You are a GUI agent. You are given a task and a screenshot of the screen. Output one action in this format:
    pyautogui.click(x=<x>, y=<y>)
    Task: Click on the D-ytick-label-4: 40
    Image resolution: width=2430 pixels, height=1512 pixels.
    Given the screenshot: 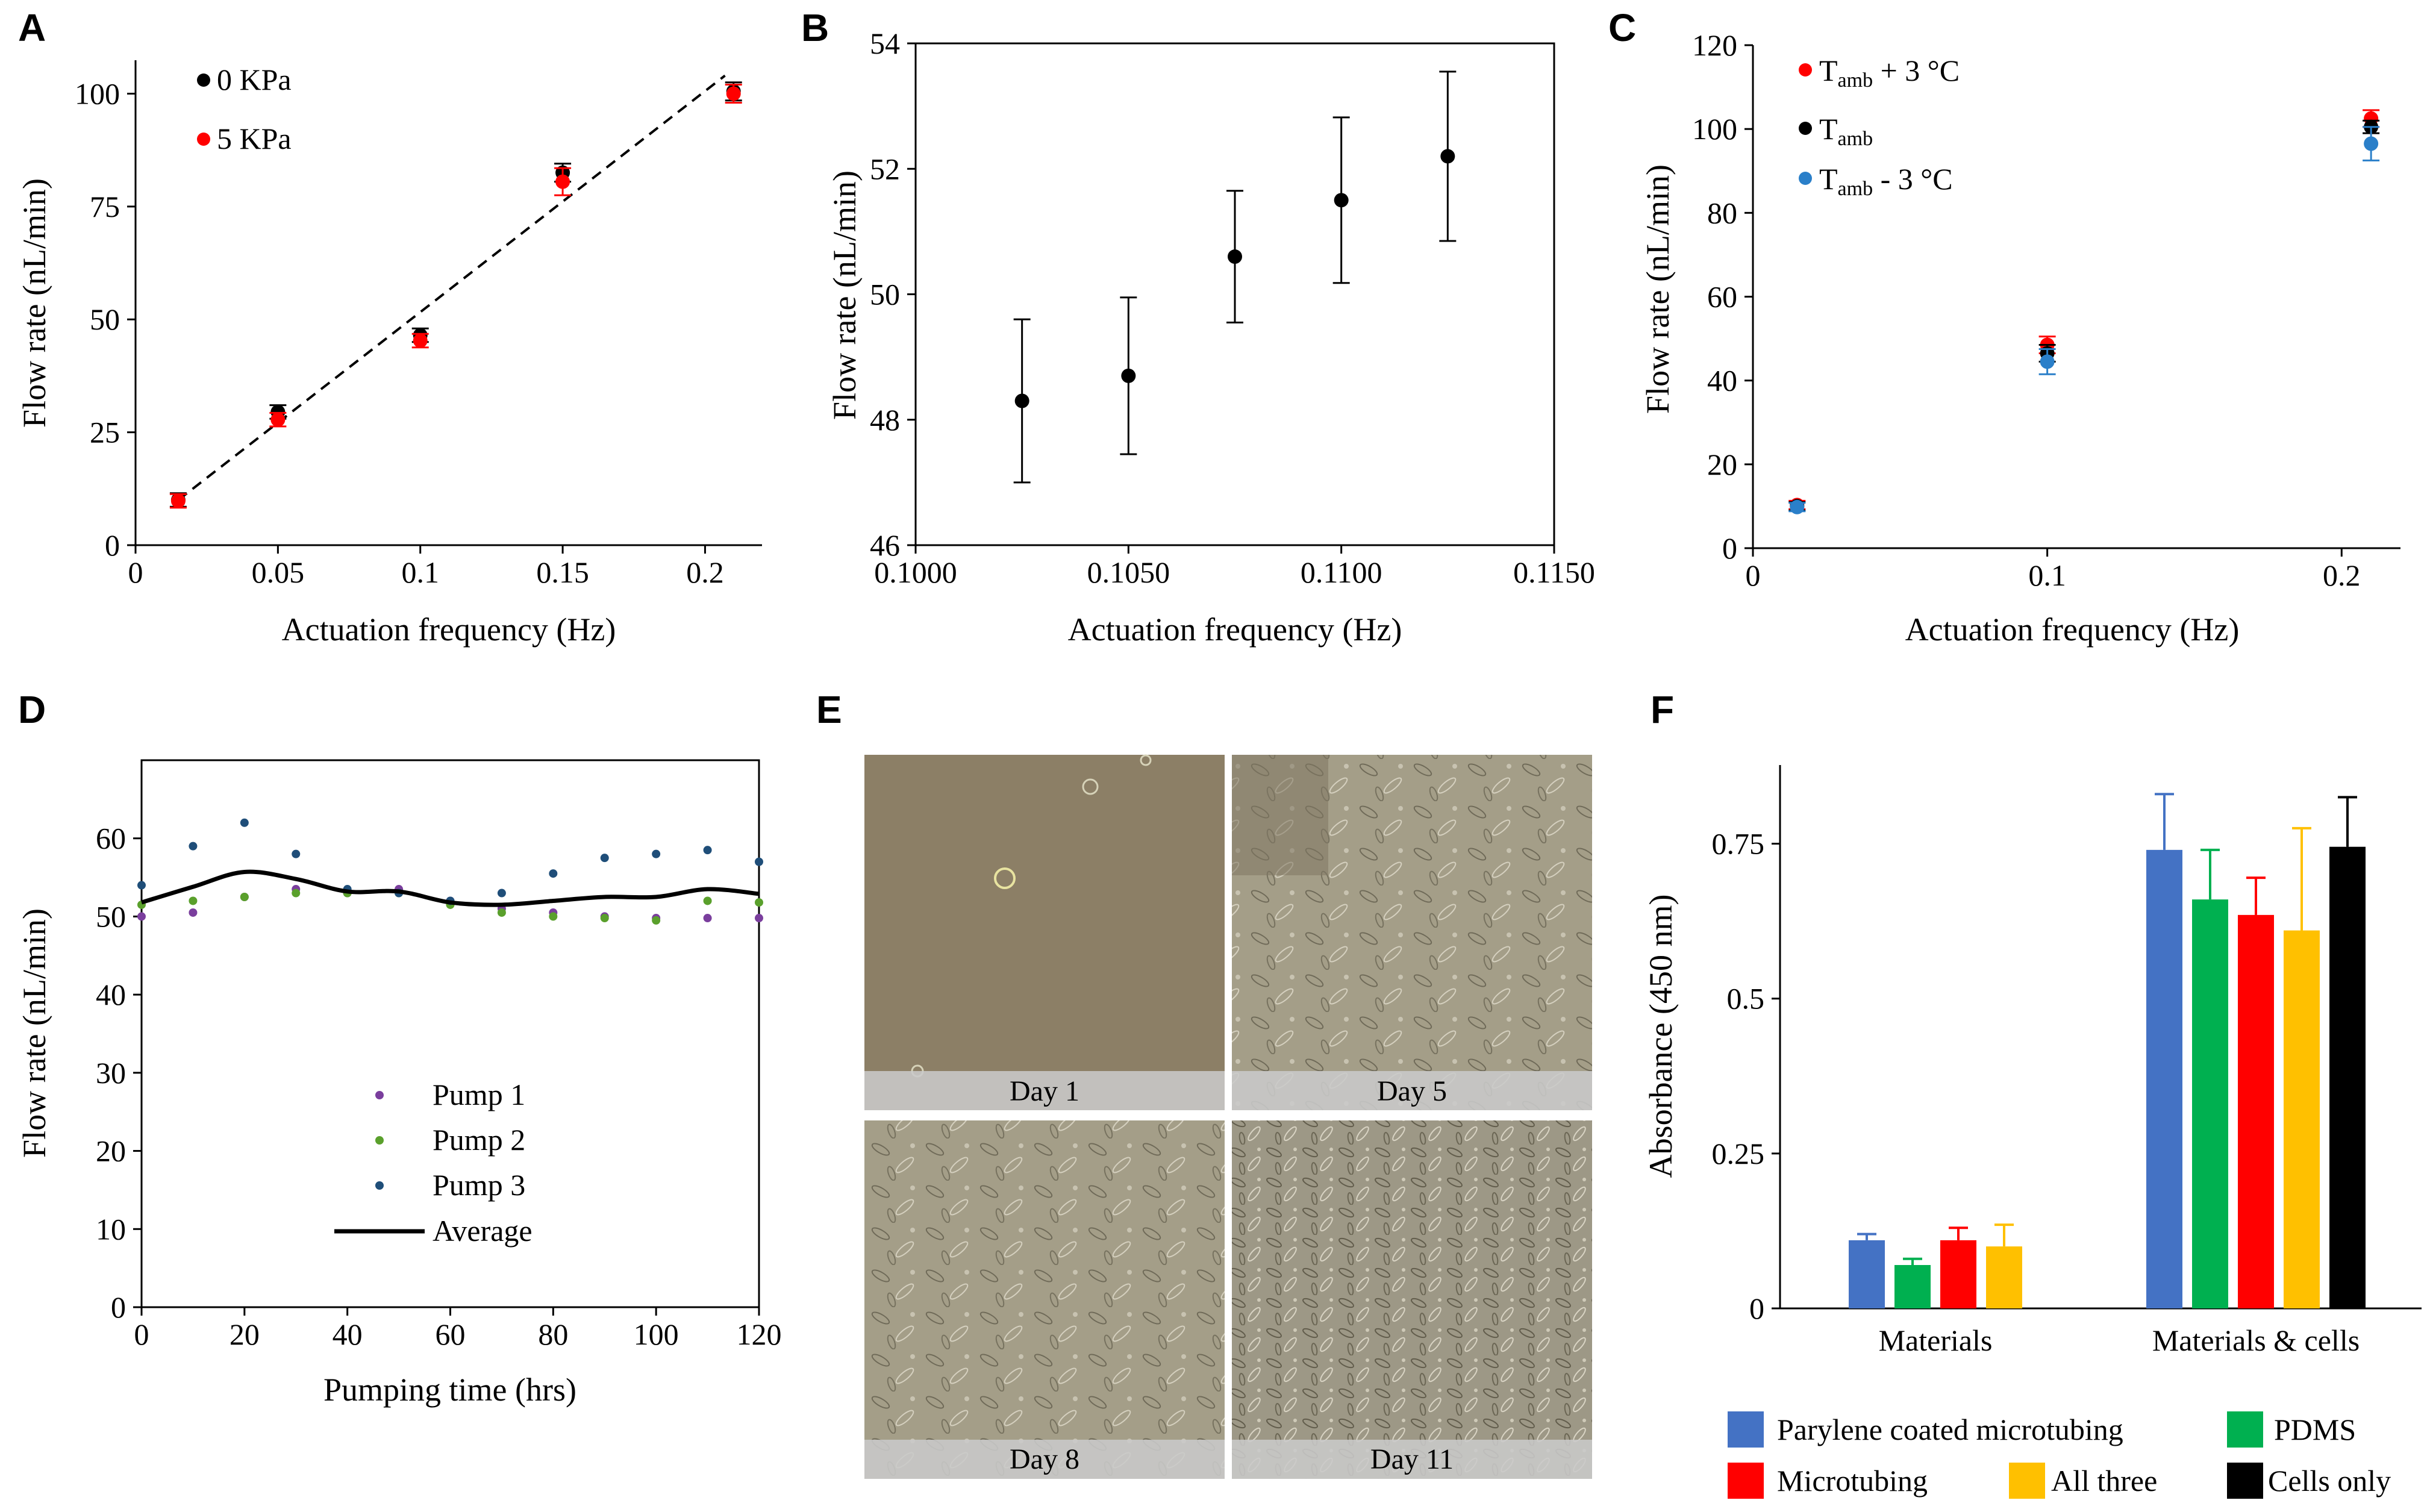 What is the action you would take?
    pyautogui.click(x=111, y=995)
    